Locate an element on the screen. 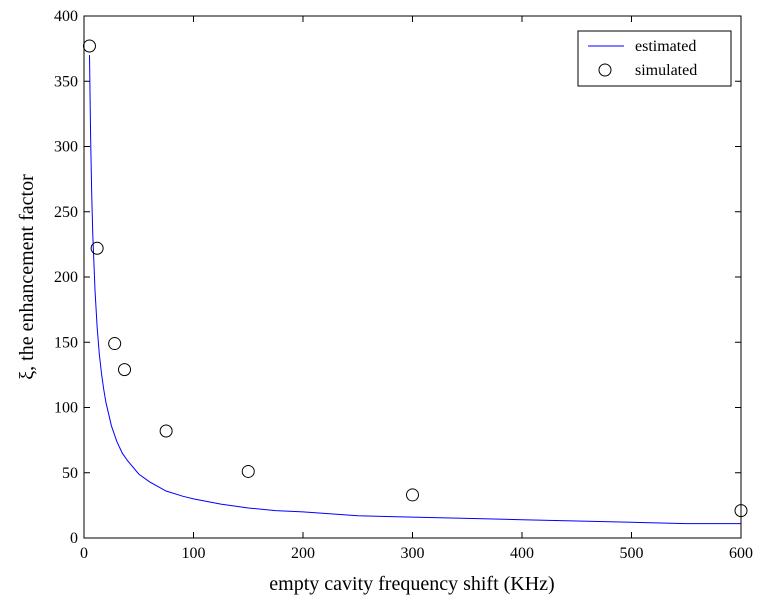 This screenshot has height=604, width=762. legend-box is located at coordinates (654, 58).